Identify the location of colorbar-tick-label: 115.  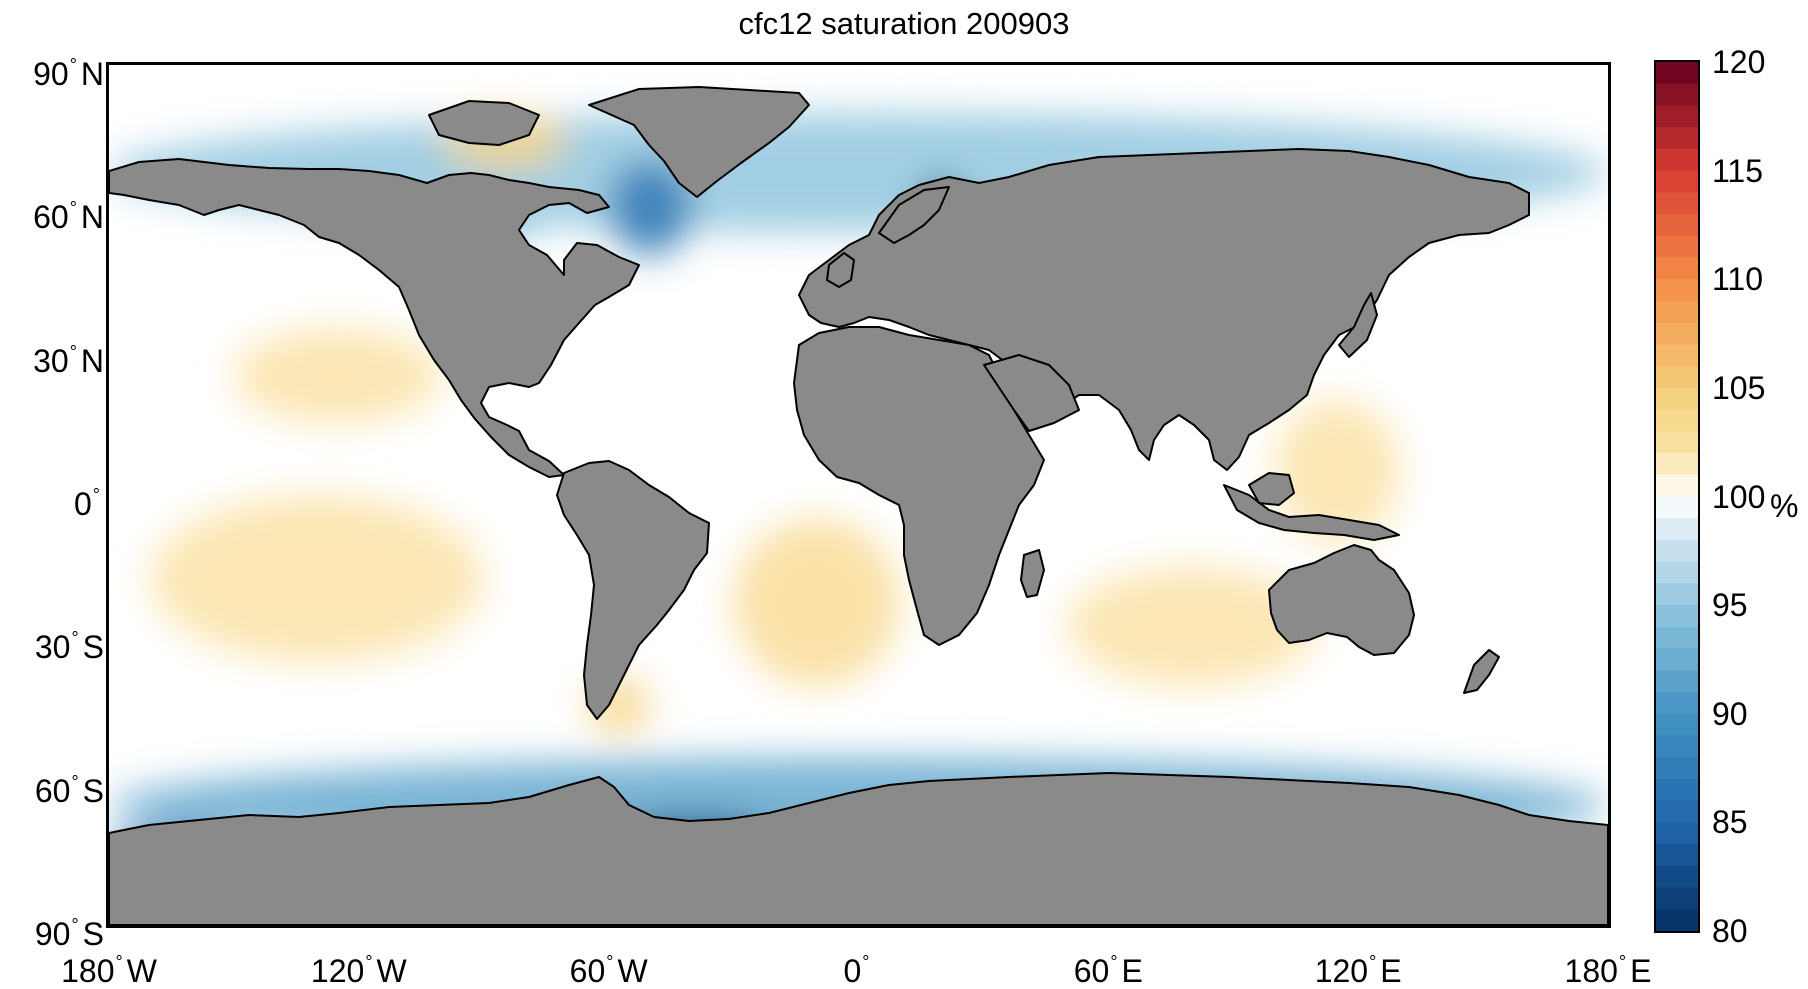
(1738, 170).